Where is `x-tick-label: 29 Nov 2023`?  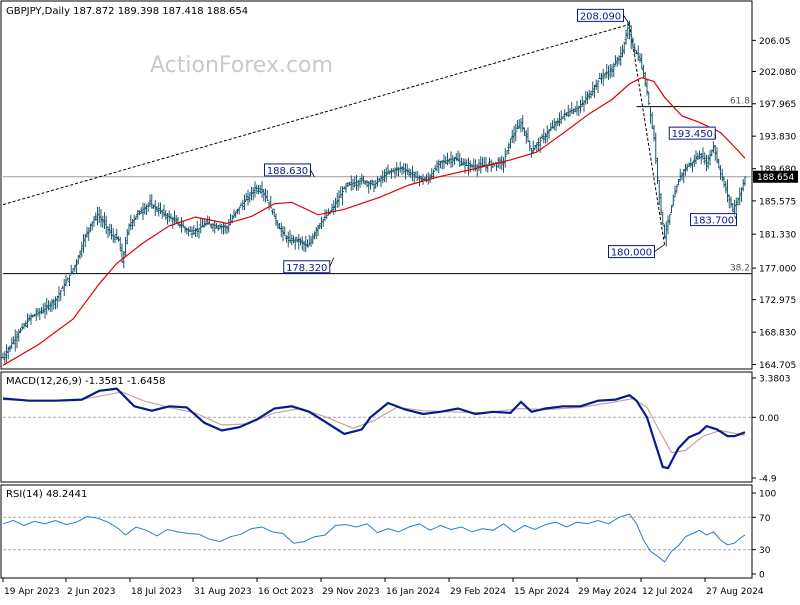 x-tick-label: 29 Nov 2023 is located at coordinates (351, 592).